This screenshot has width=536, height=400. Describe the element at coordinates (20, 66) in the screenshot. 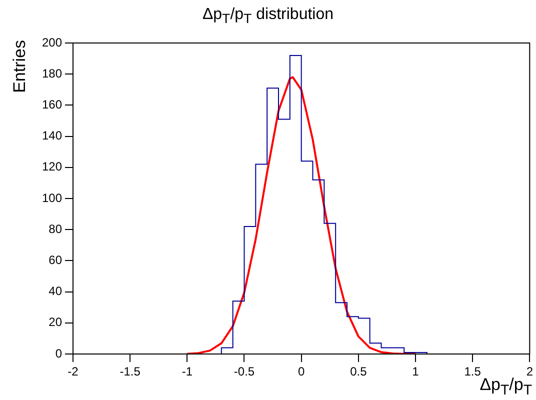

I see `y-axis-title: Entries` at that location.